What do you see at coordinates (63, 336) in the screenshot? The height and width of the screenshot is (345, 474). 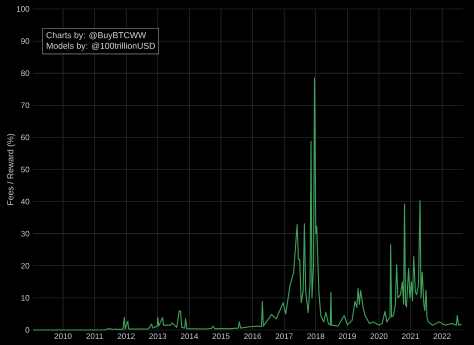 I see `x-tick-label: 2010` at bounding box center [63, 336].